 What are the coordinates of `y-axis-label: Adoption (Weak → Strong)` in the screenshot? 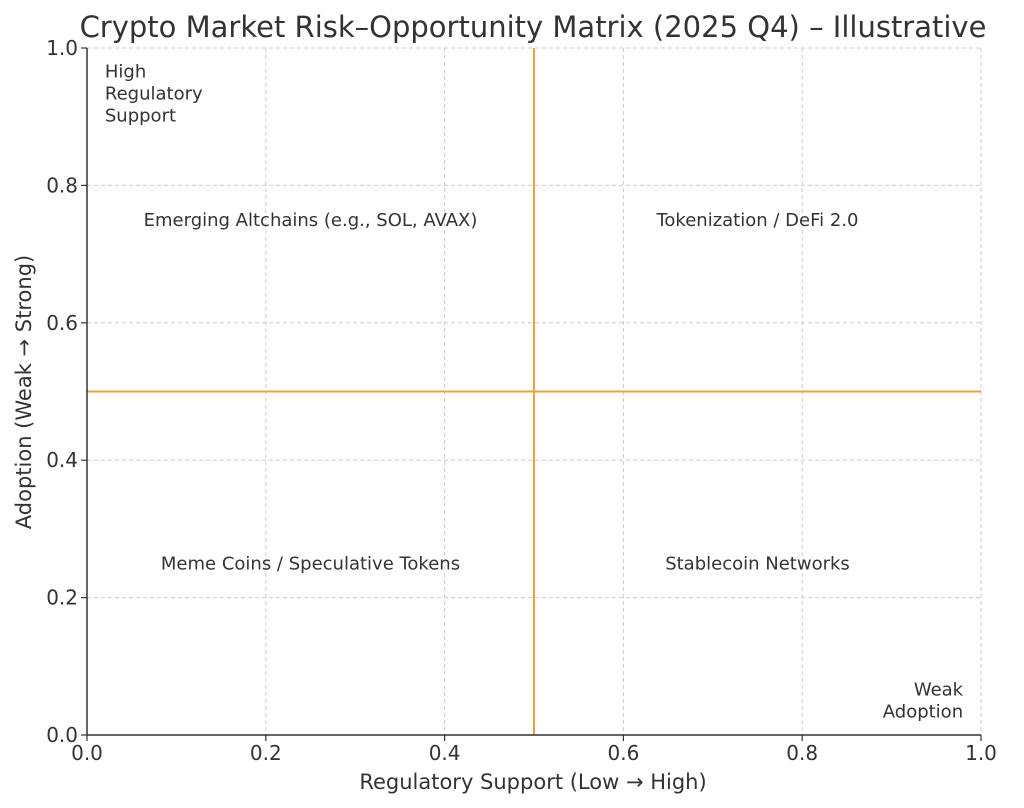 It's located at (24, 392).